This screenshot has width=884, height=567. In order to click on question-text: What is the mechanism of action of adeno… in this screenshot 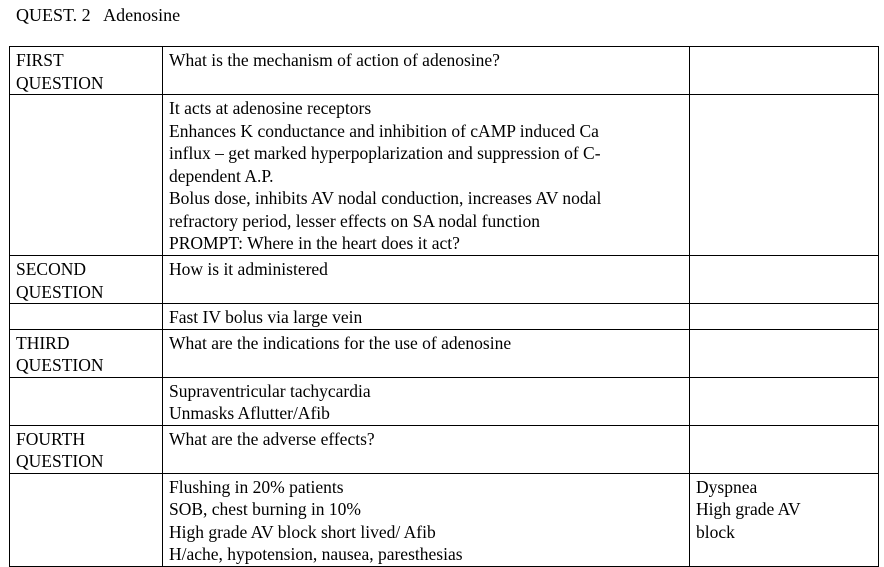, I will do `click(334, 60)`.